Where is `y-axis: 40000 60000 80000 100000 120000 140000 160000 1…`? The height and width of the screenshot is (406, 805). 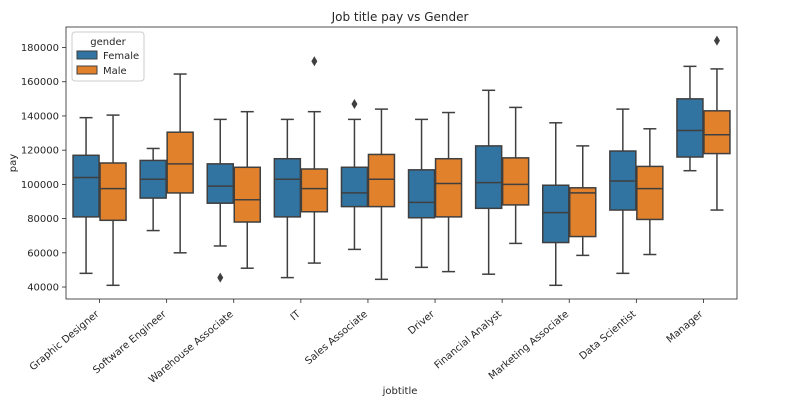 y-axis: 40000 60000 80000 100000 120000 140000 160000 1… is located at coordinates (43, 168).